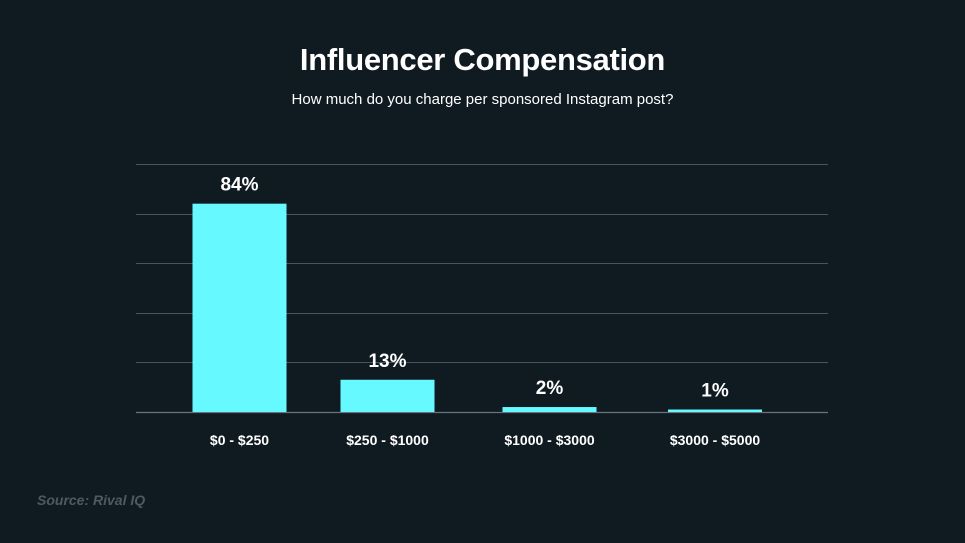 This screenshot has height=543, width=965. Describe the element at coordinates (91, 500) in the screenshot. I see `source-note: Source: Rival IQ` at that location.